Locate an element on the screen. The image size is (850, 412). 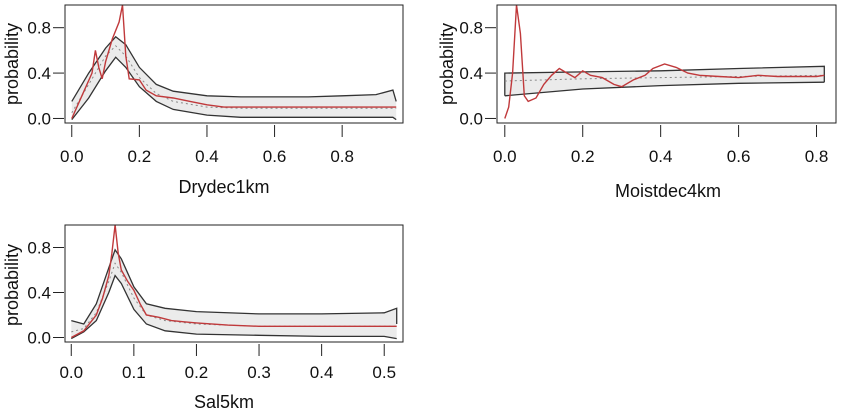
series-median is located at coordinates (664, 78).